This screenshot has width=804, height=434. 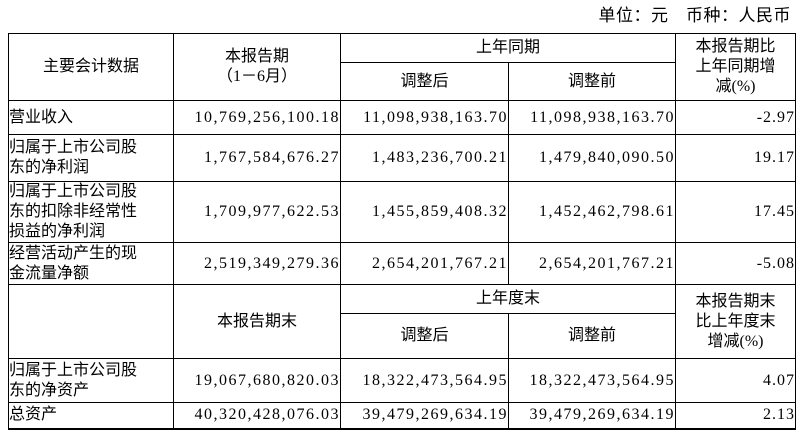 I want to click on header-metric-empty, so click(x=91, y=321).